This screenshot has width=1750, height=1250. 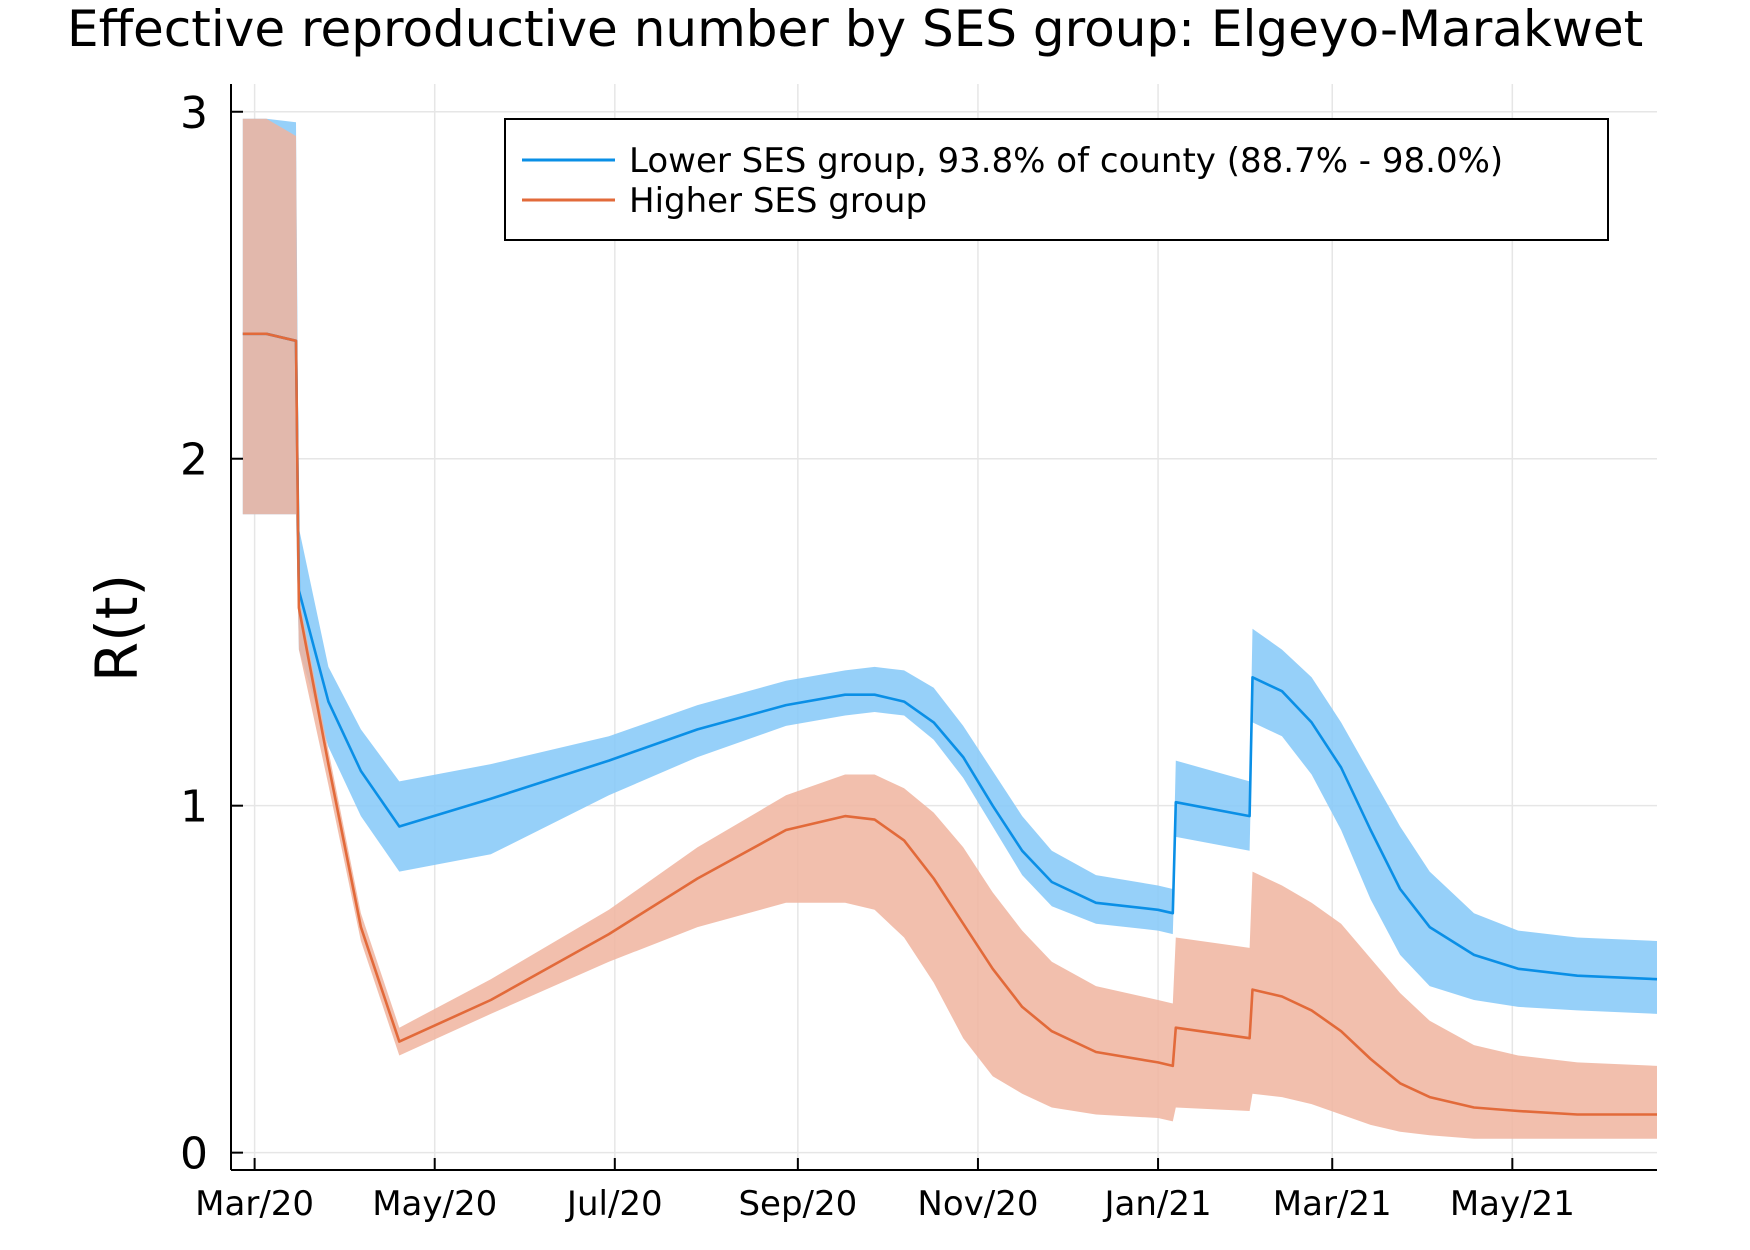 I want to click on x-tick-label: Nov/20, so click(x=977, y=1204).